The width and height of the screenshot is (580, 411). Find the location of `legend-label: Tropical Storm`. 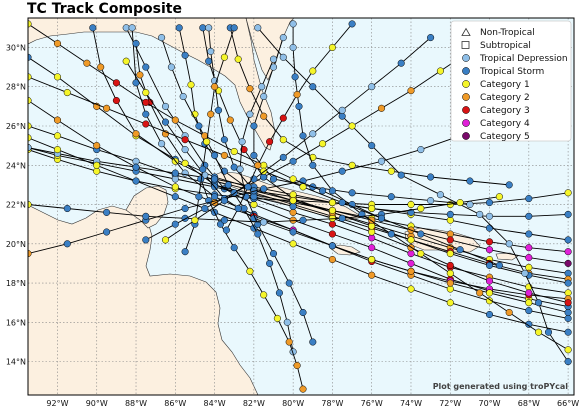

legend-label: Tropical Storm is located at coordinates (511, 72).